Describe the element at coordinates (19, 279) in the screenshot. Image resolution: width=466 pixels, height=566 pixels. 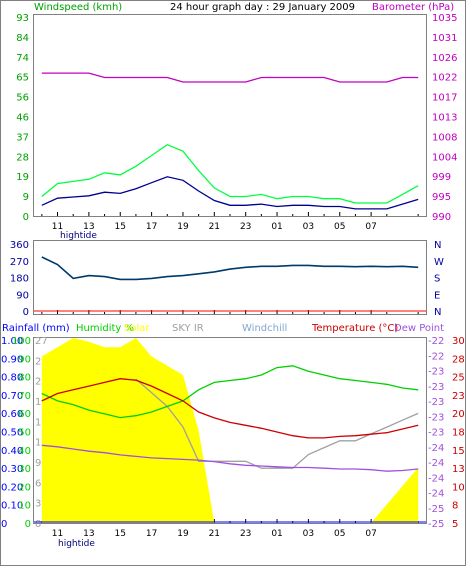
I see `direction-tick-label: 180` at that location.